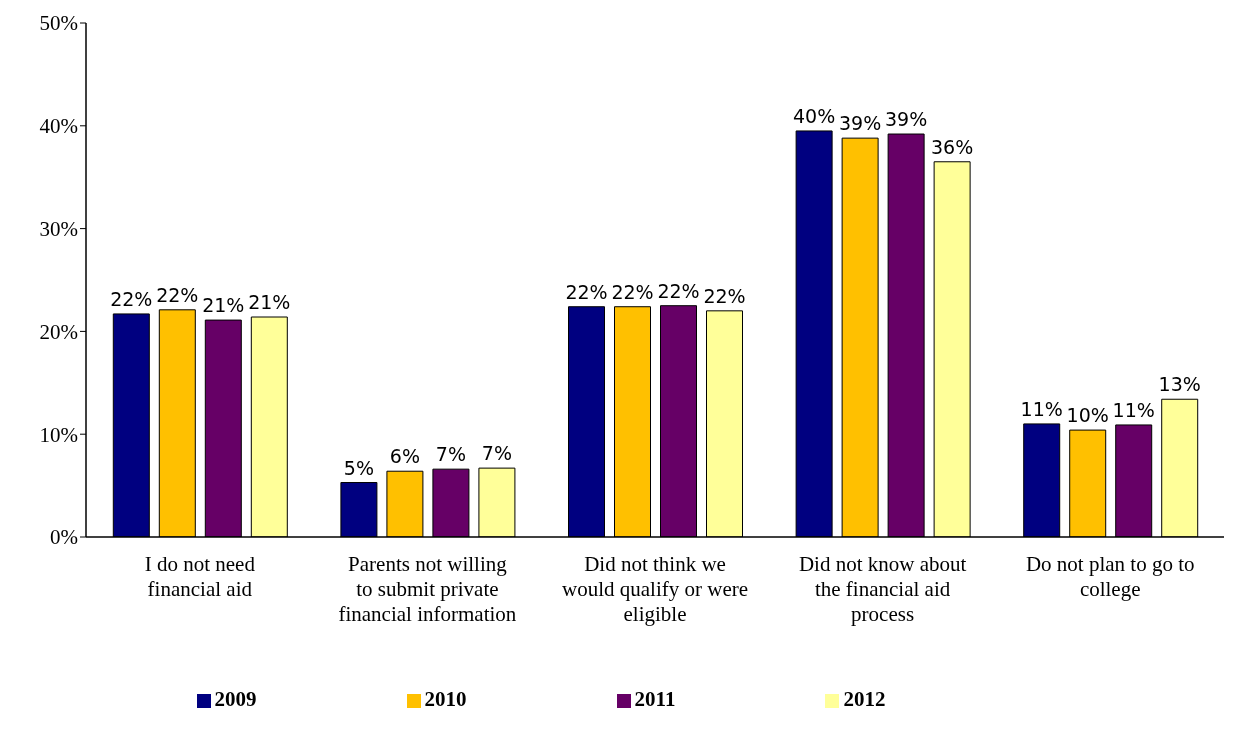  What do you see at coordinates (58, 434) in the screenshot?
I see `y-tick-label: 10%` at bounding box center [58, 434].